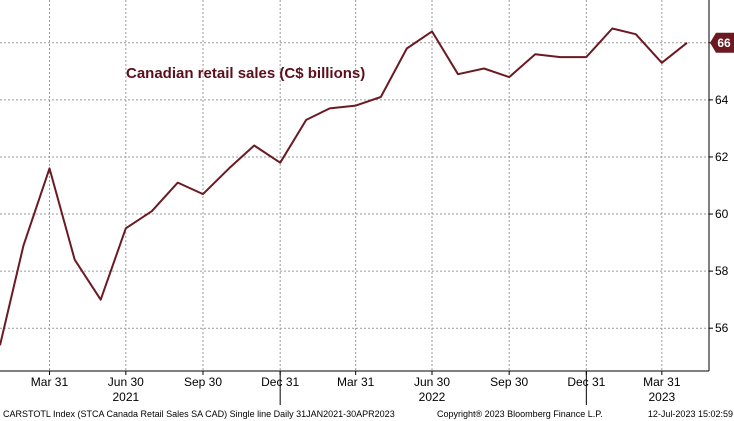 Image resolution: width=734 pixels, height=421 pixels. I want to click on last-value-tag: 66, so click(722, 42).